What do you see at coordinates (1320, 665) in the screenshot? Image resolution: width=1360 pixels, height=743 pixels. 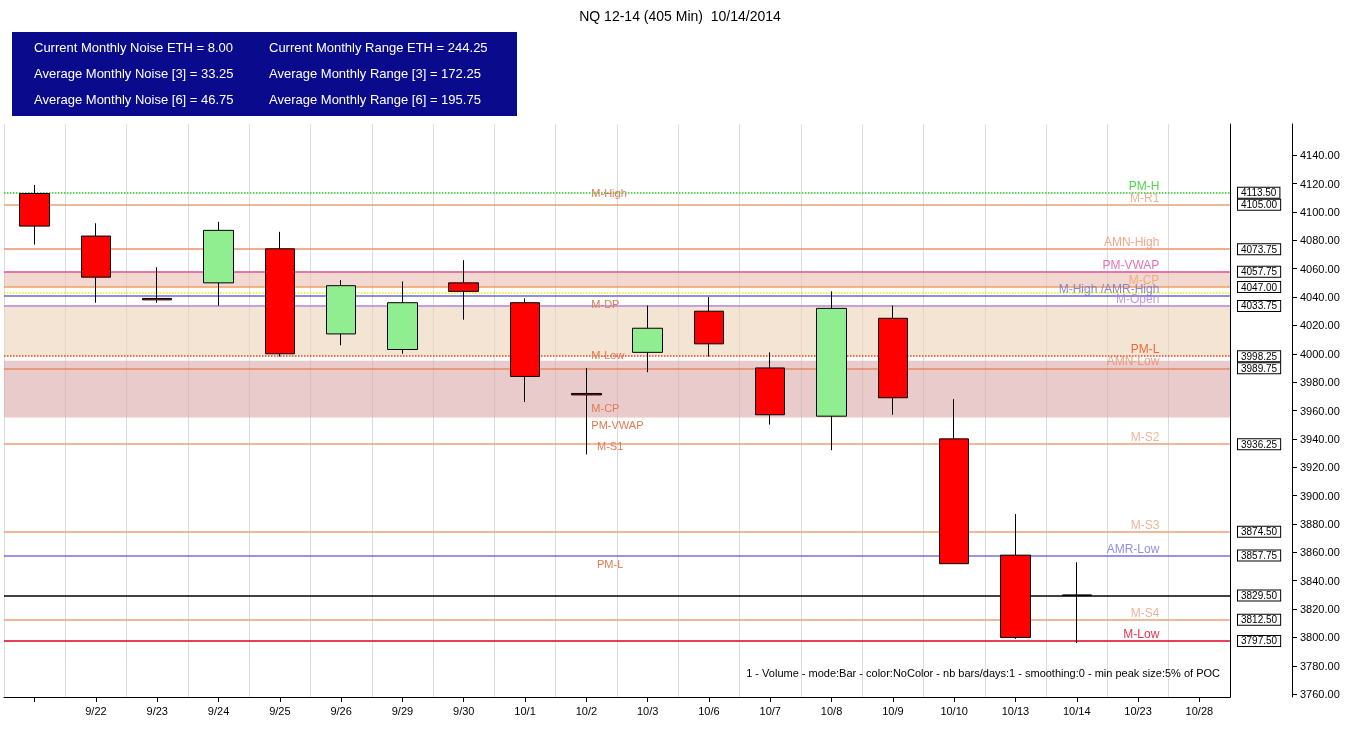 I see `y-tick-label: 3780.00` at bounding box center [1320, 665].